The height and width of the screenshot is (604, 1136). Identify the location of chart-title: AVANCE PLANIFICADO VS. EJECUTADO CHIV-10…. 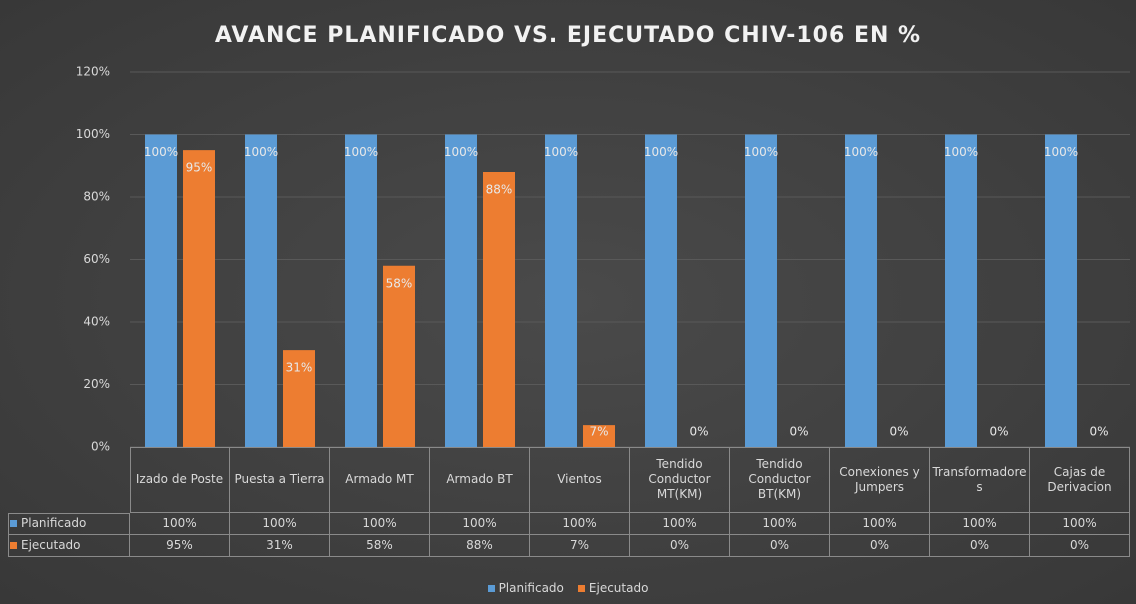
(568, 35).